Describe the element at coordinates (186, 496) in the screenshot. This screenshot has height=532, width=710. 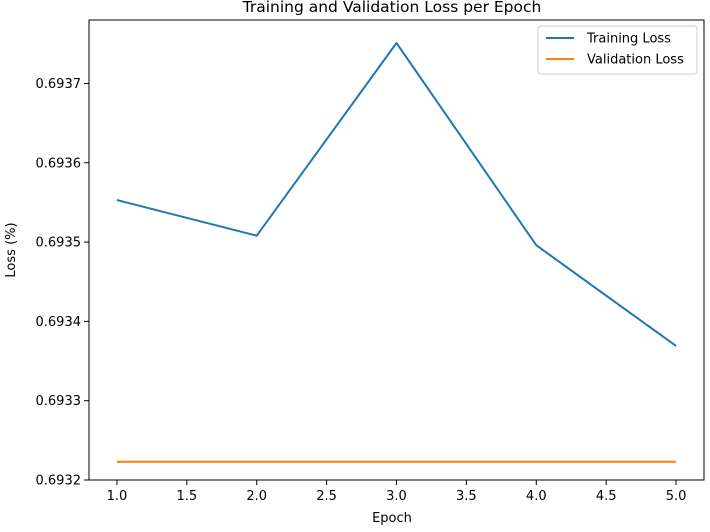
I see `x-tick-label: 1.5` at that location.